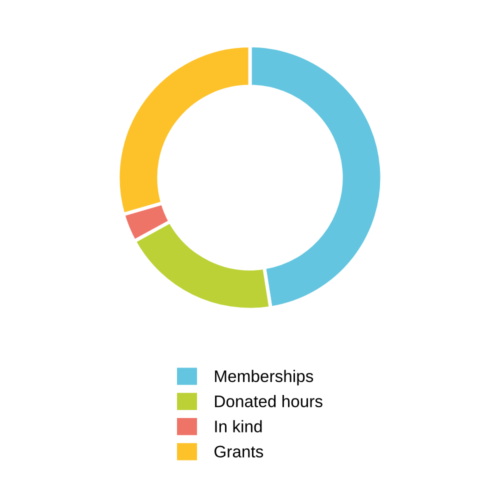  Describe the element at coordinates (268, 401) in the screenshot. I see `legend-label: Donated hours` at that location.